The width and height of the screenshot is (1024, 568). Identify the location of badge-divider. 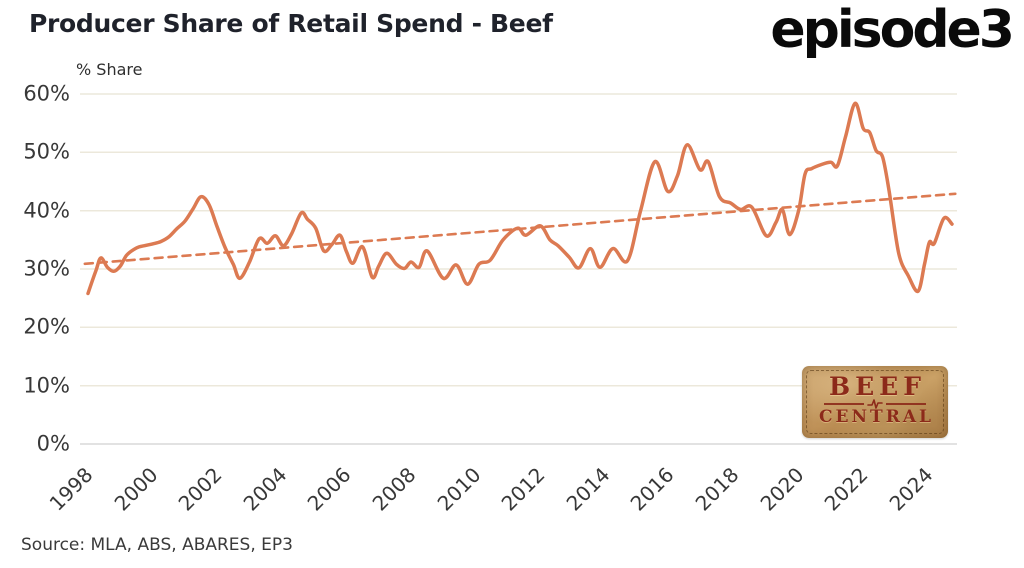
(875, 404).